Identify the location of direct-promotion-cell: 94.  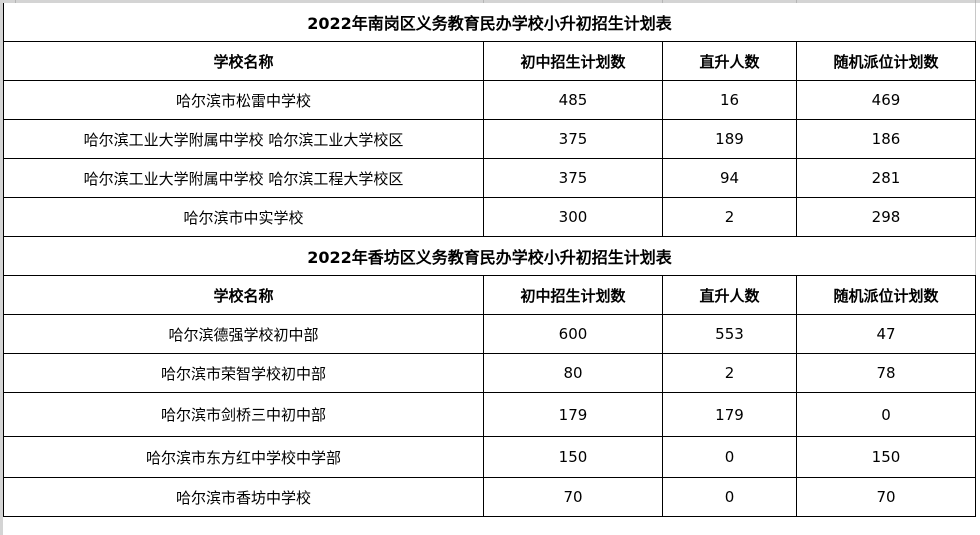
(729, 178).